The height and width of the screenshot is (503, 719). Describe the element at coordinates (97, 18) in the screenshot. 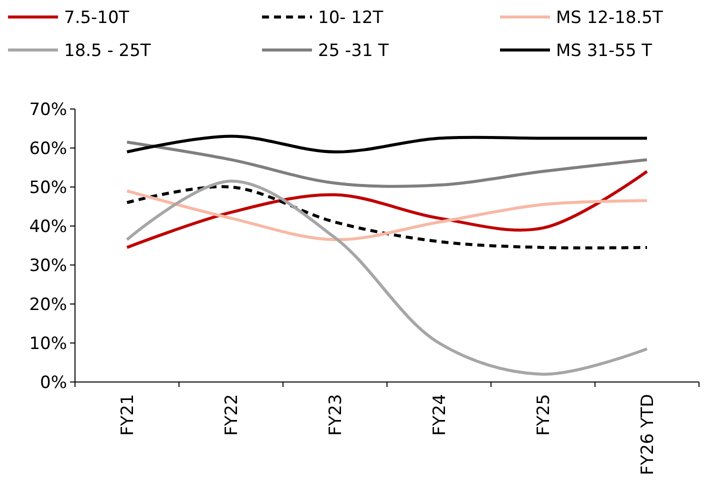

I see `legend-label: 7.5-10T` at that location.